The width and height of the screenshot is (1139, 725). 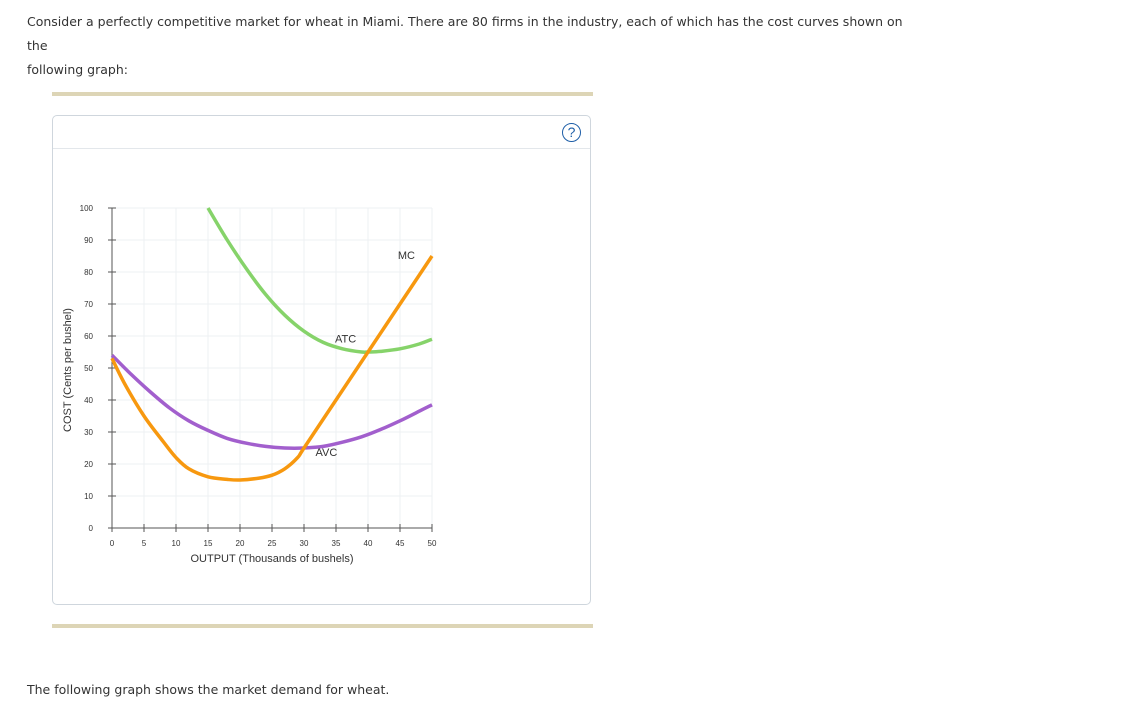 What do you see at coordinates (368, 543) in the screenshot?
I see `x-tick-label: 40` at bounding box center [368, 543].